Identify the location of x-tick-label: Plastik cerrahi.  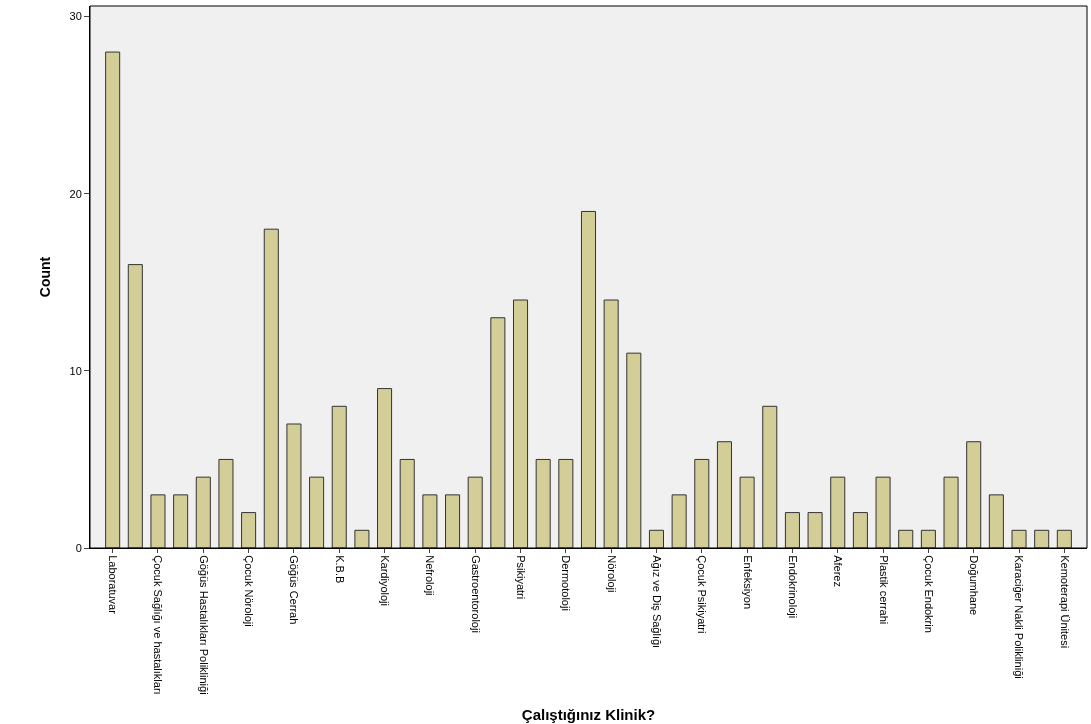
(883, 590).